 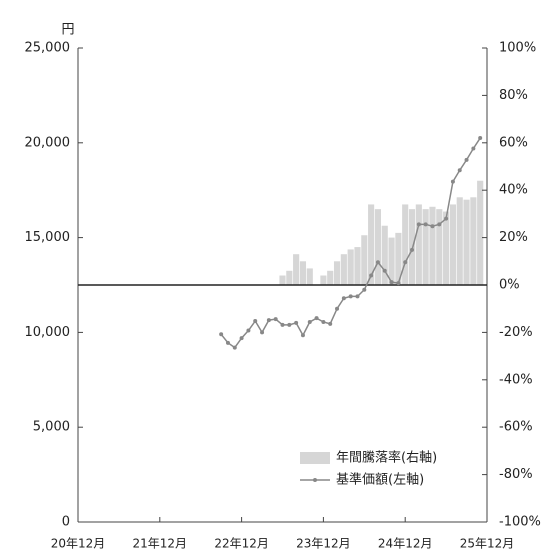 What do you see at coordinates (67, 30) in the screenshot?
I see `y-unit: 円` at bounding box center [67, 30].